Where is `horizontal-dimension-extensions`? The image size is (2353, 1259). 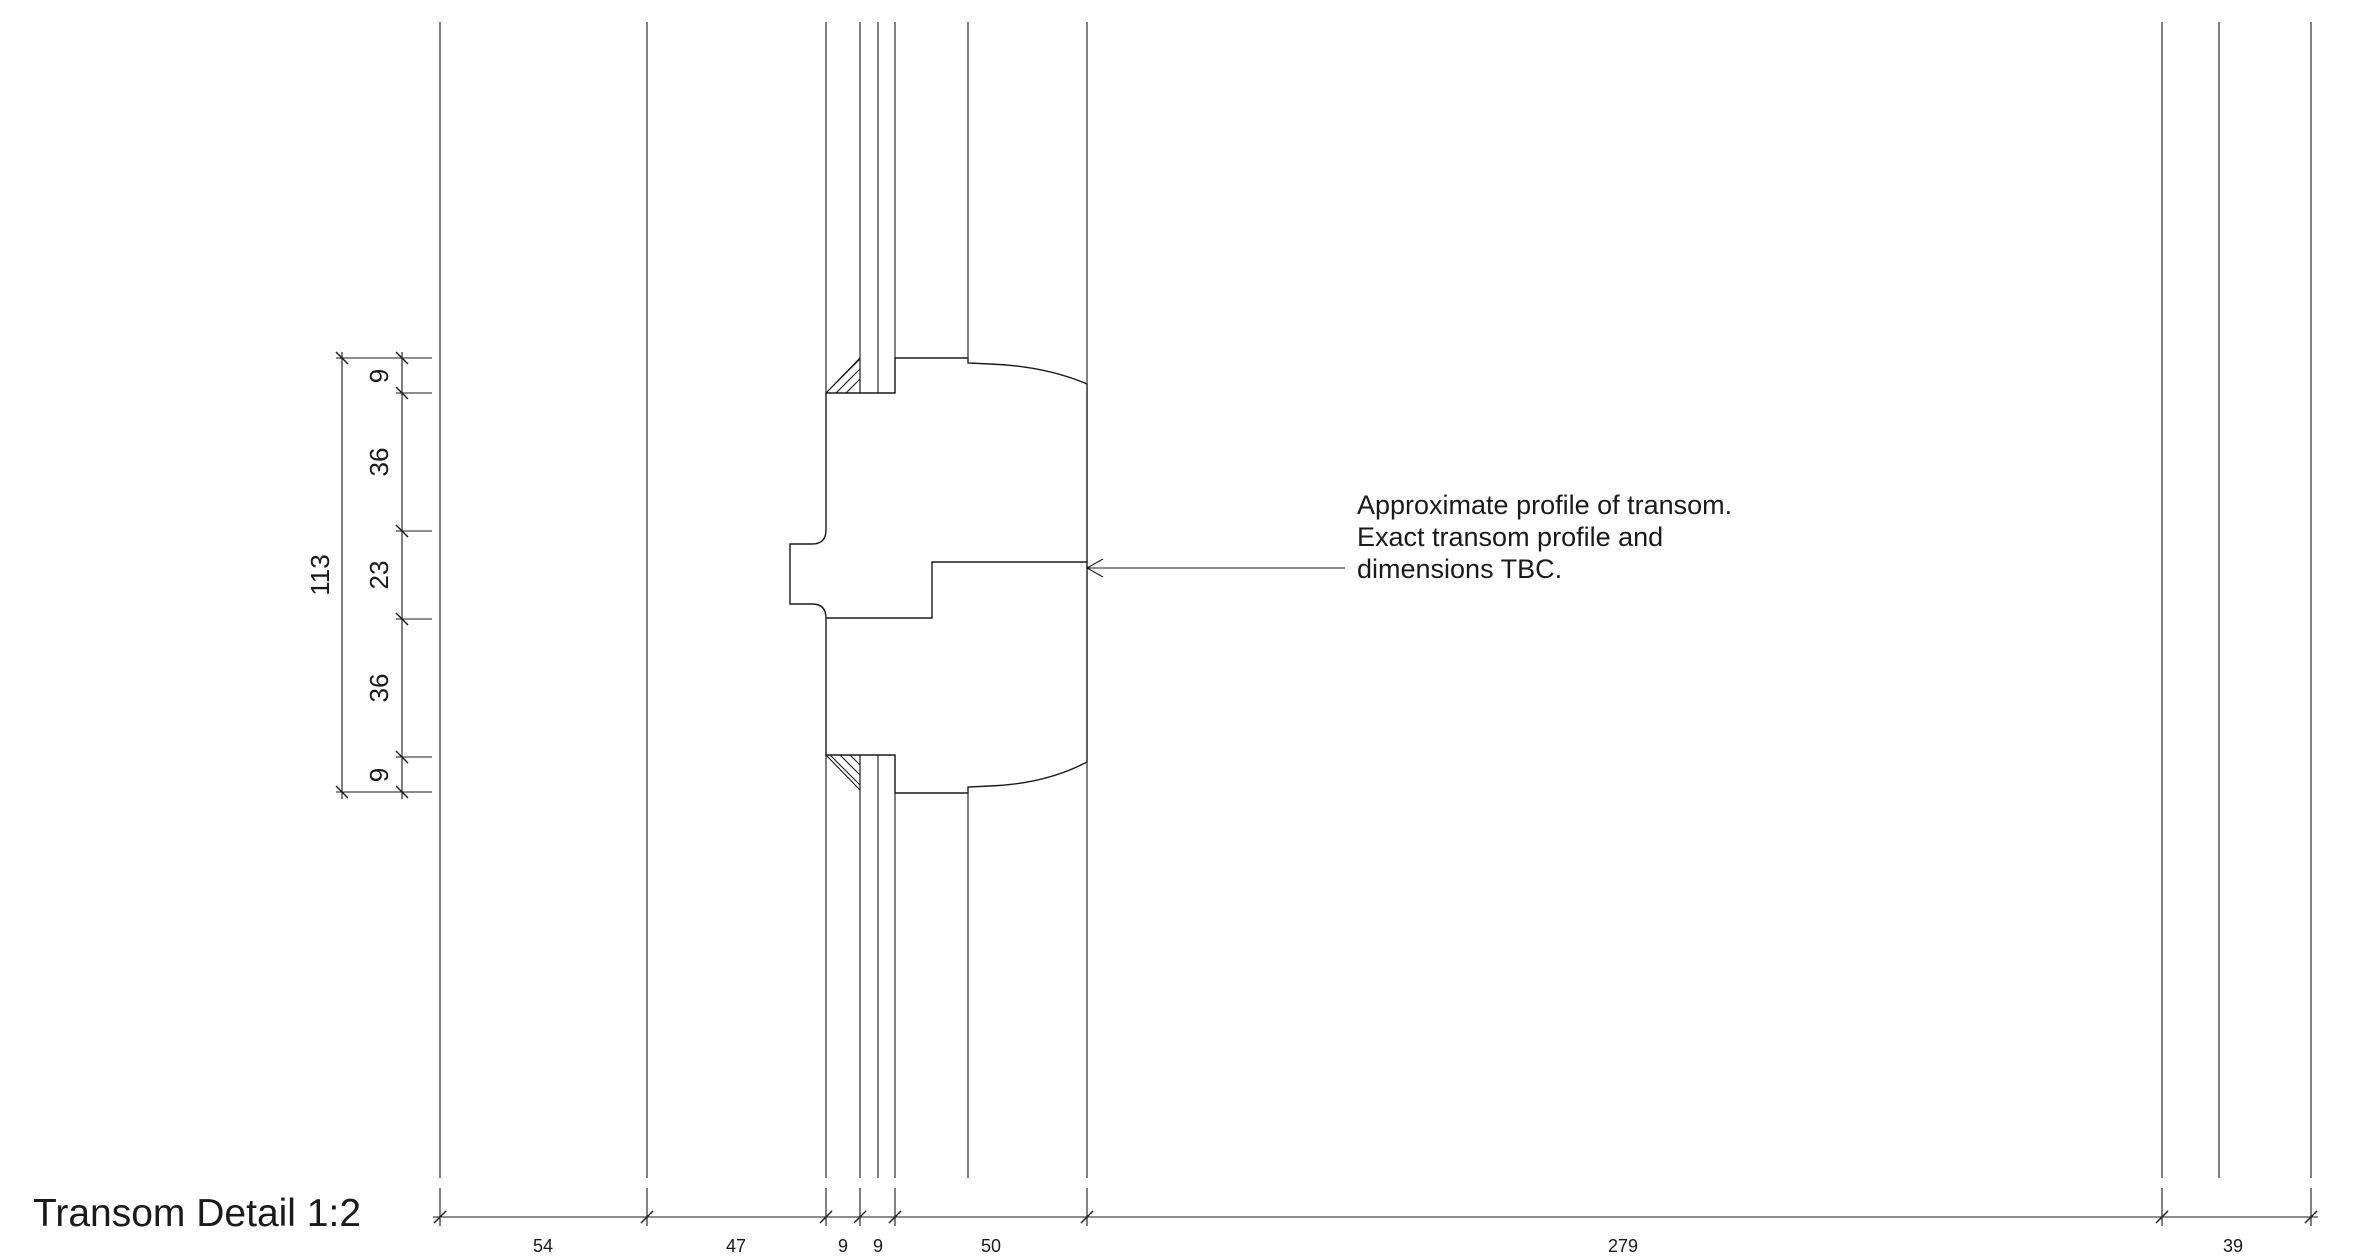
horizontal-dimension-extensions is located at coordinates (1375, 1207).